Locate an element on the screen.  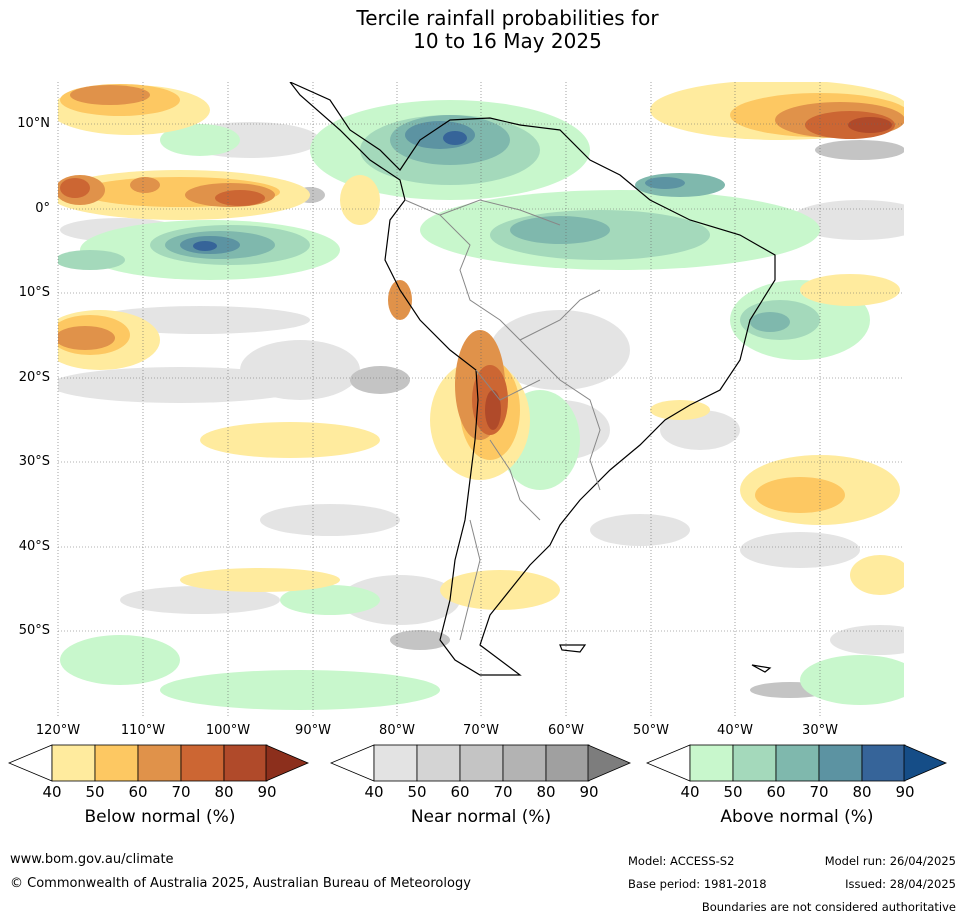
website-link: www.bom.gov.au/climate is located at coordinates (92, 859).